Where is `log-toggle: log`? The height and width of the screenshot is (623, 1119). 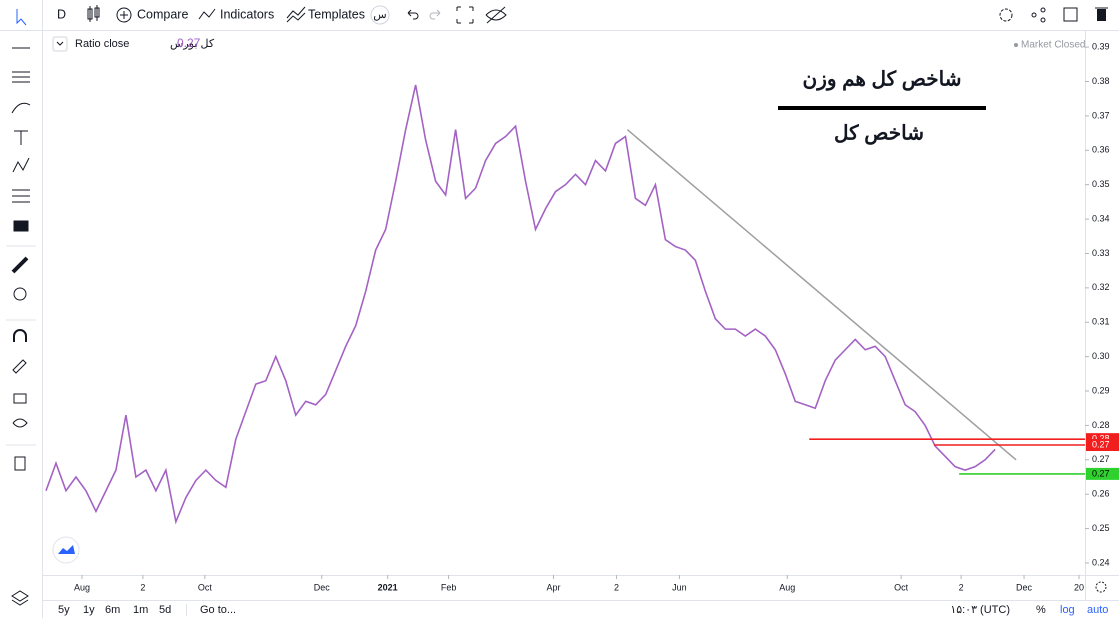
log-toggle: log is located at coordinates (1067, 610).